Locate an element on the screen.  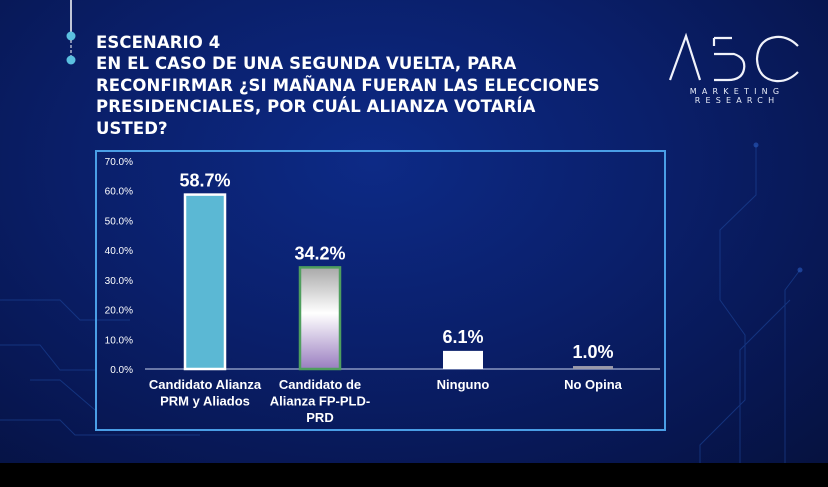
value-label: 1.0% is located at coordinates (592, 352).